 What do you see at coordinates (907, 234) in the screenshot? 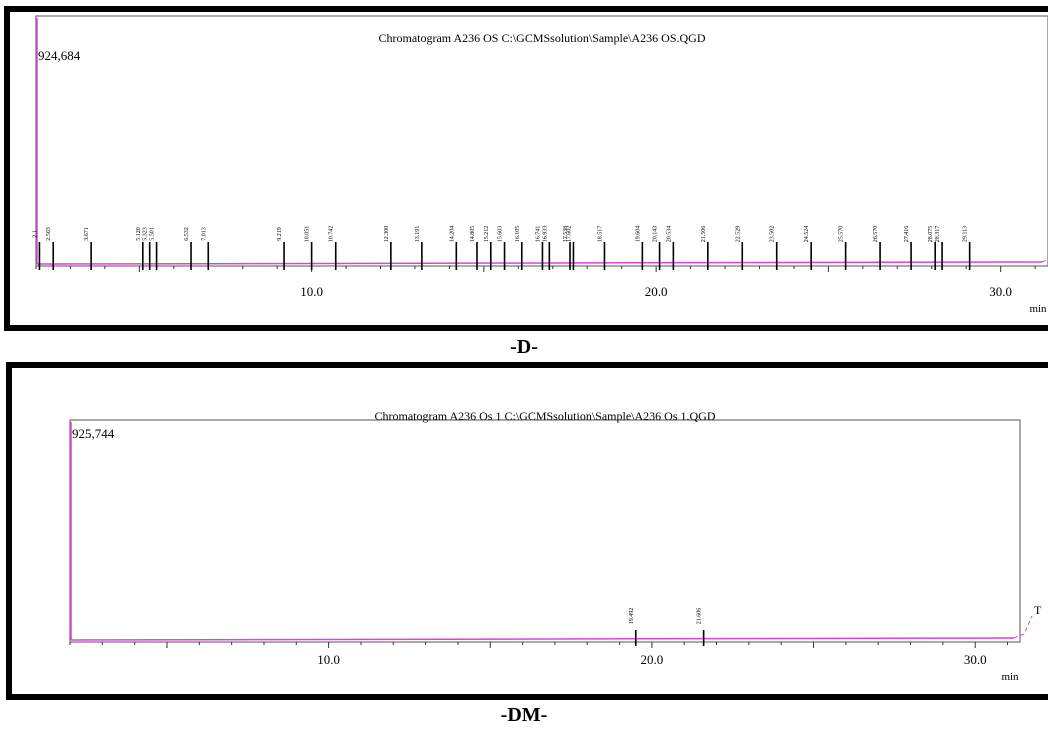
I see `peak-label: 27.416` at bounding box center [907, 234].